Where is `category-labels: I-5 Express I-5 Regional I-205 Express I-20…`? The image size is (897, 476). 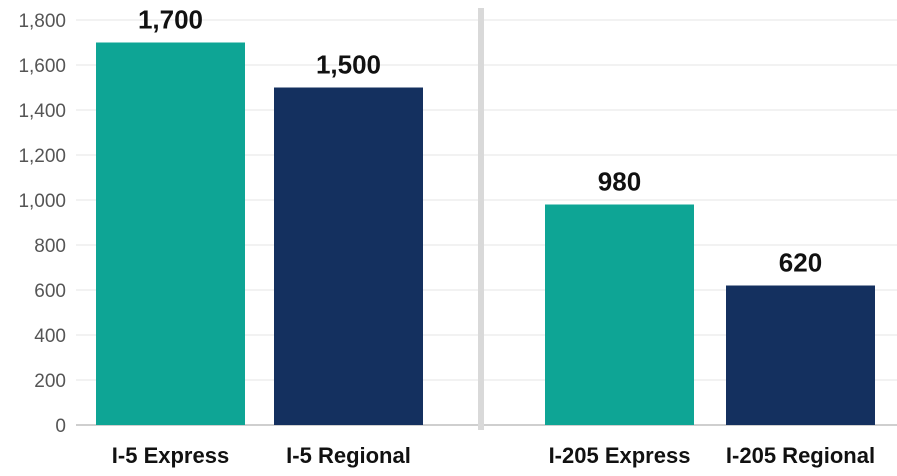
category-labels: I-5 Express I-5 Regional I-205 Express I-20… is located at coordinates (493, 455).